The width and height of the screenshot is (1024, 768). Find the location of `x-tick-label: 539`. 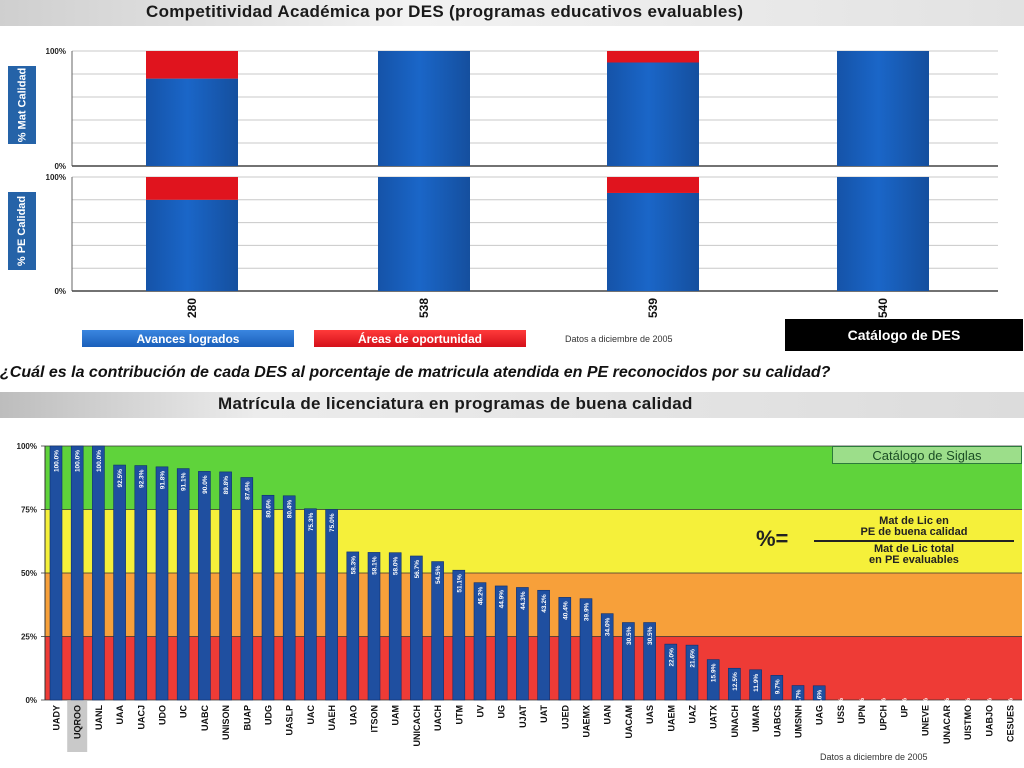

x-tick-label: 539 is located at coordinates (653, 308).